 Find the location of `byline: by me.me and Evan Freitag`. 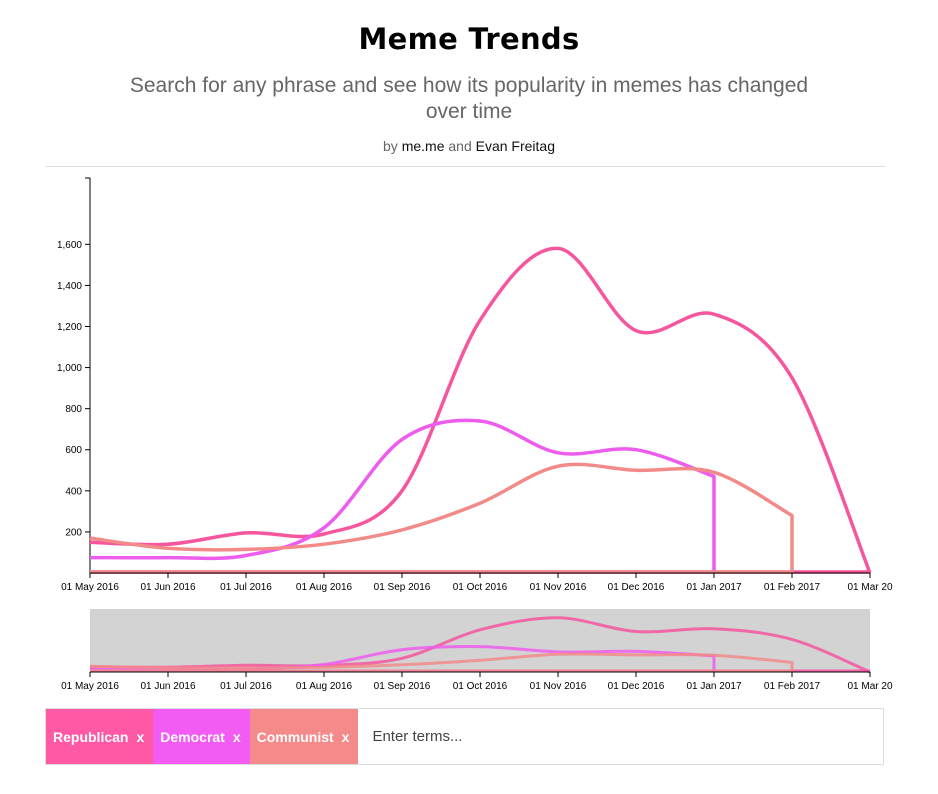

byline: by me.me and Evan Freitag is located at coordinates (469, 146).